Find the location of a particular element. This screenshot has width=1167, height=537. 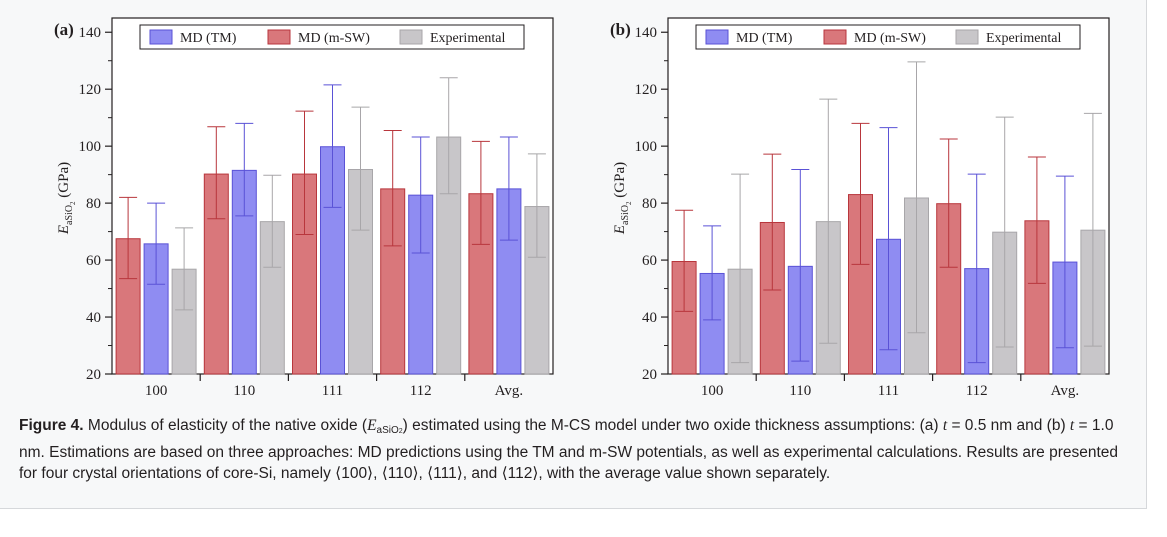

bar is located at coordinates (772, 298).